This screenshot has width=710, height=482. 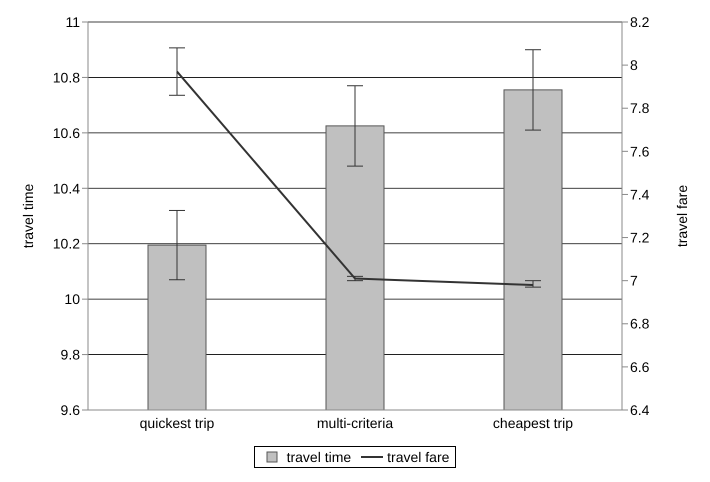 I want to click on y-tick-label: 10, so click(x=72, y=299).